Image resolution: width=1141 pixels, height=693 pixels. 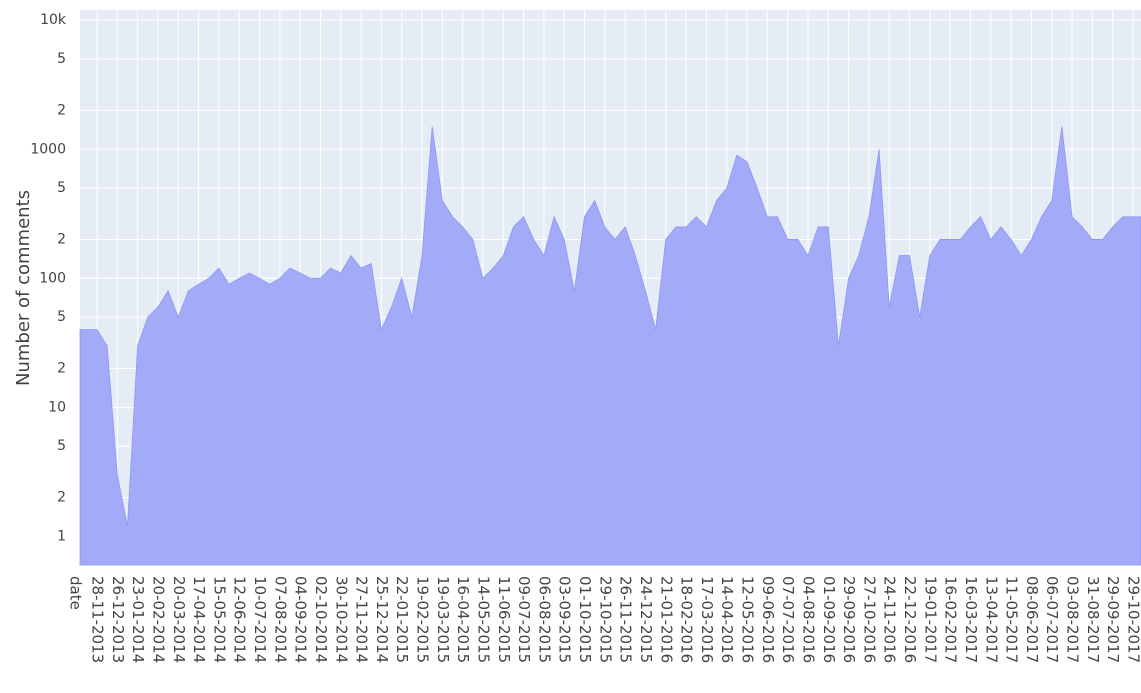 I want to click on y-tick-label: 10k, so click(x=53, y=20).